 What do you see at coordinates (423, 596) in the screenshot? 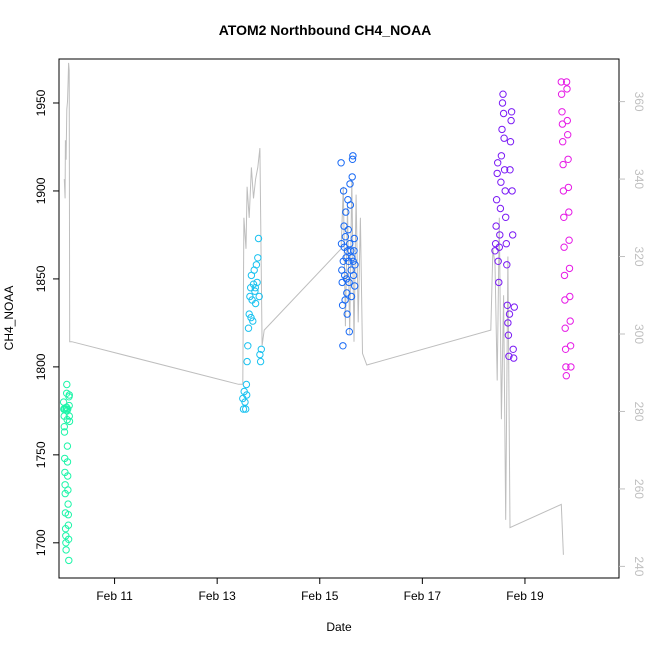
I see `x-tick-label: Feb 17` at bounding box center [423, 596].